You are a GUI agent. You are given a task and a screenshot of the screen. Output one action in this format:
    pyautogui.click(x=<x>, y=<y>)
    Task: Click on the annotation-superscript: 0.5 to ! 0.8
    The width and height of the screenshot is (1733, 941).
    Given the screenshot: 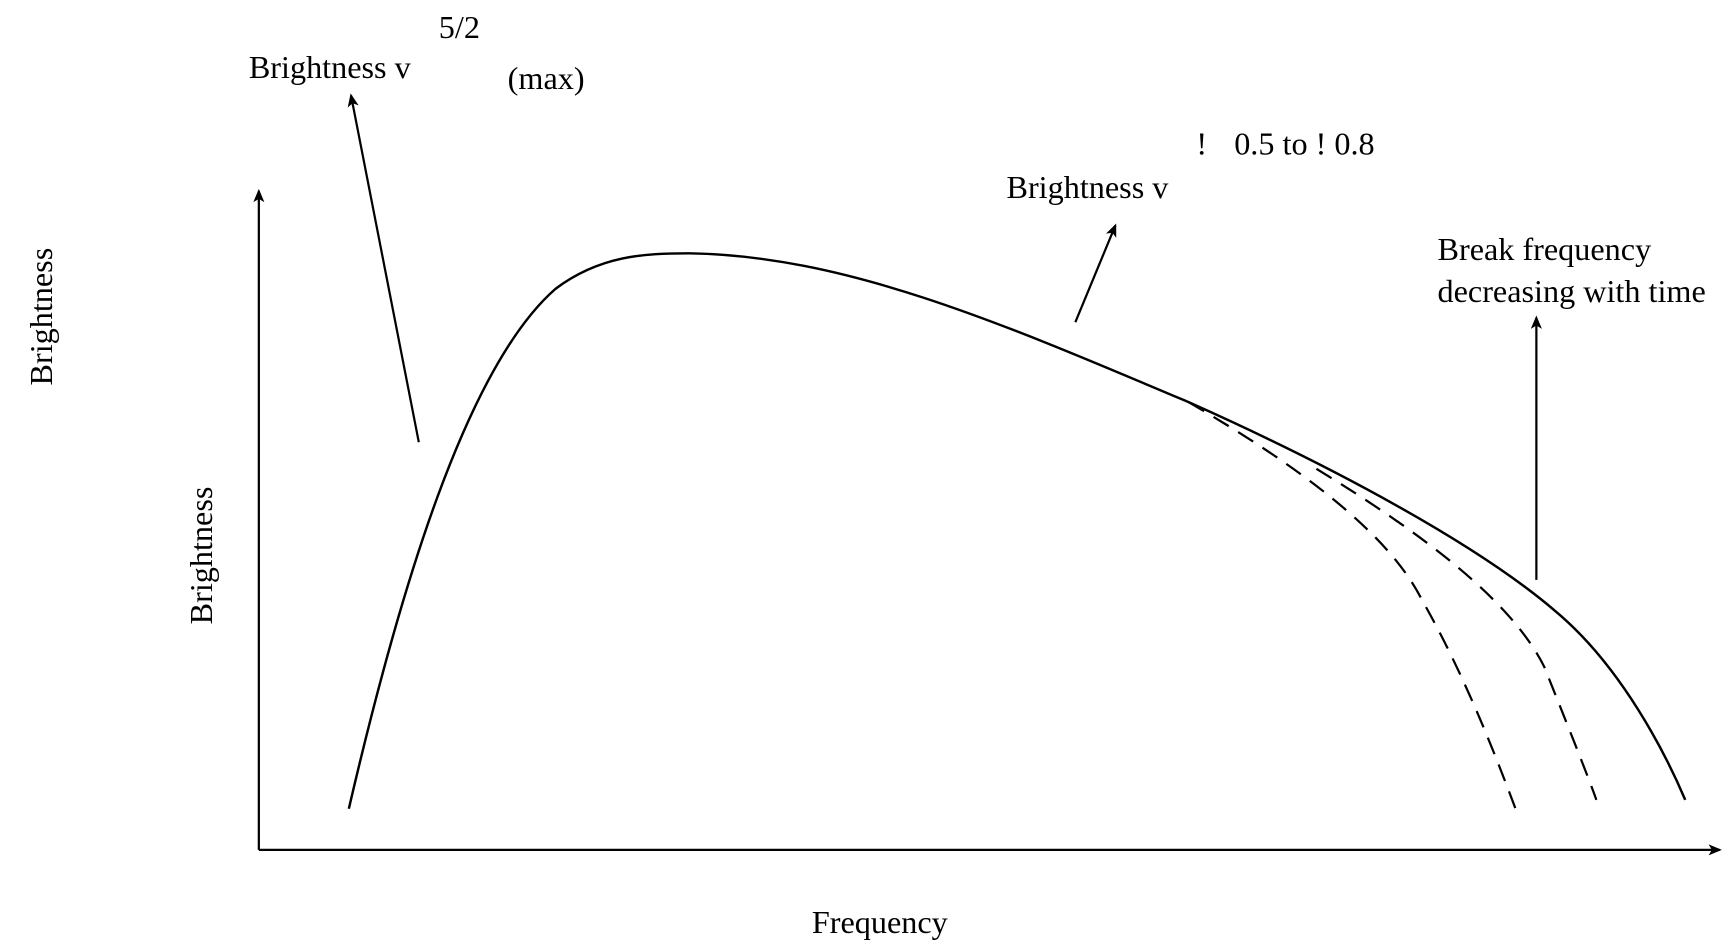 What is the action you would take?
    pyautogui.click(x=1304, y=143)
    